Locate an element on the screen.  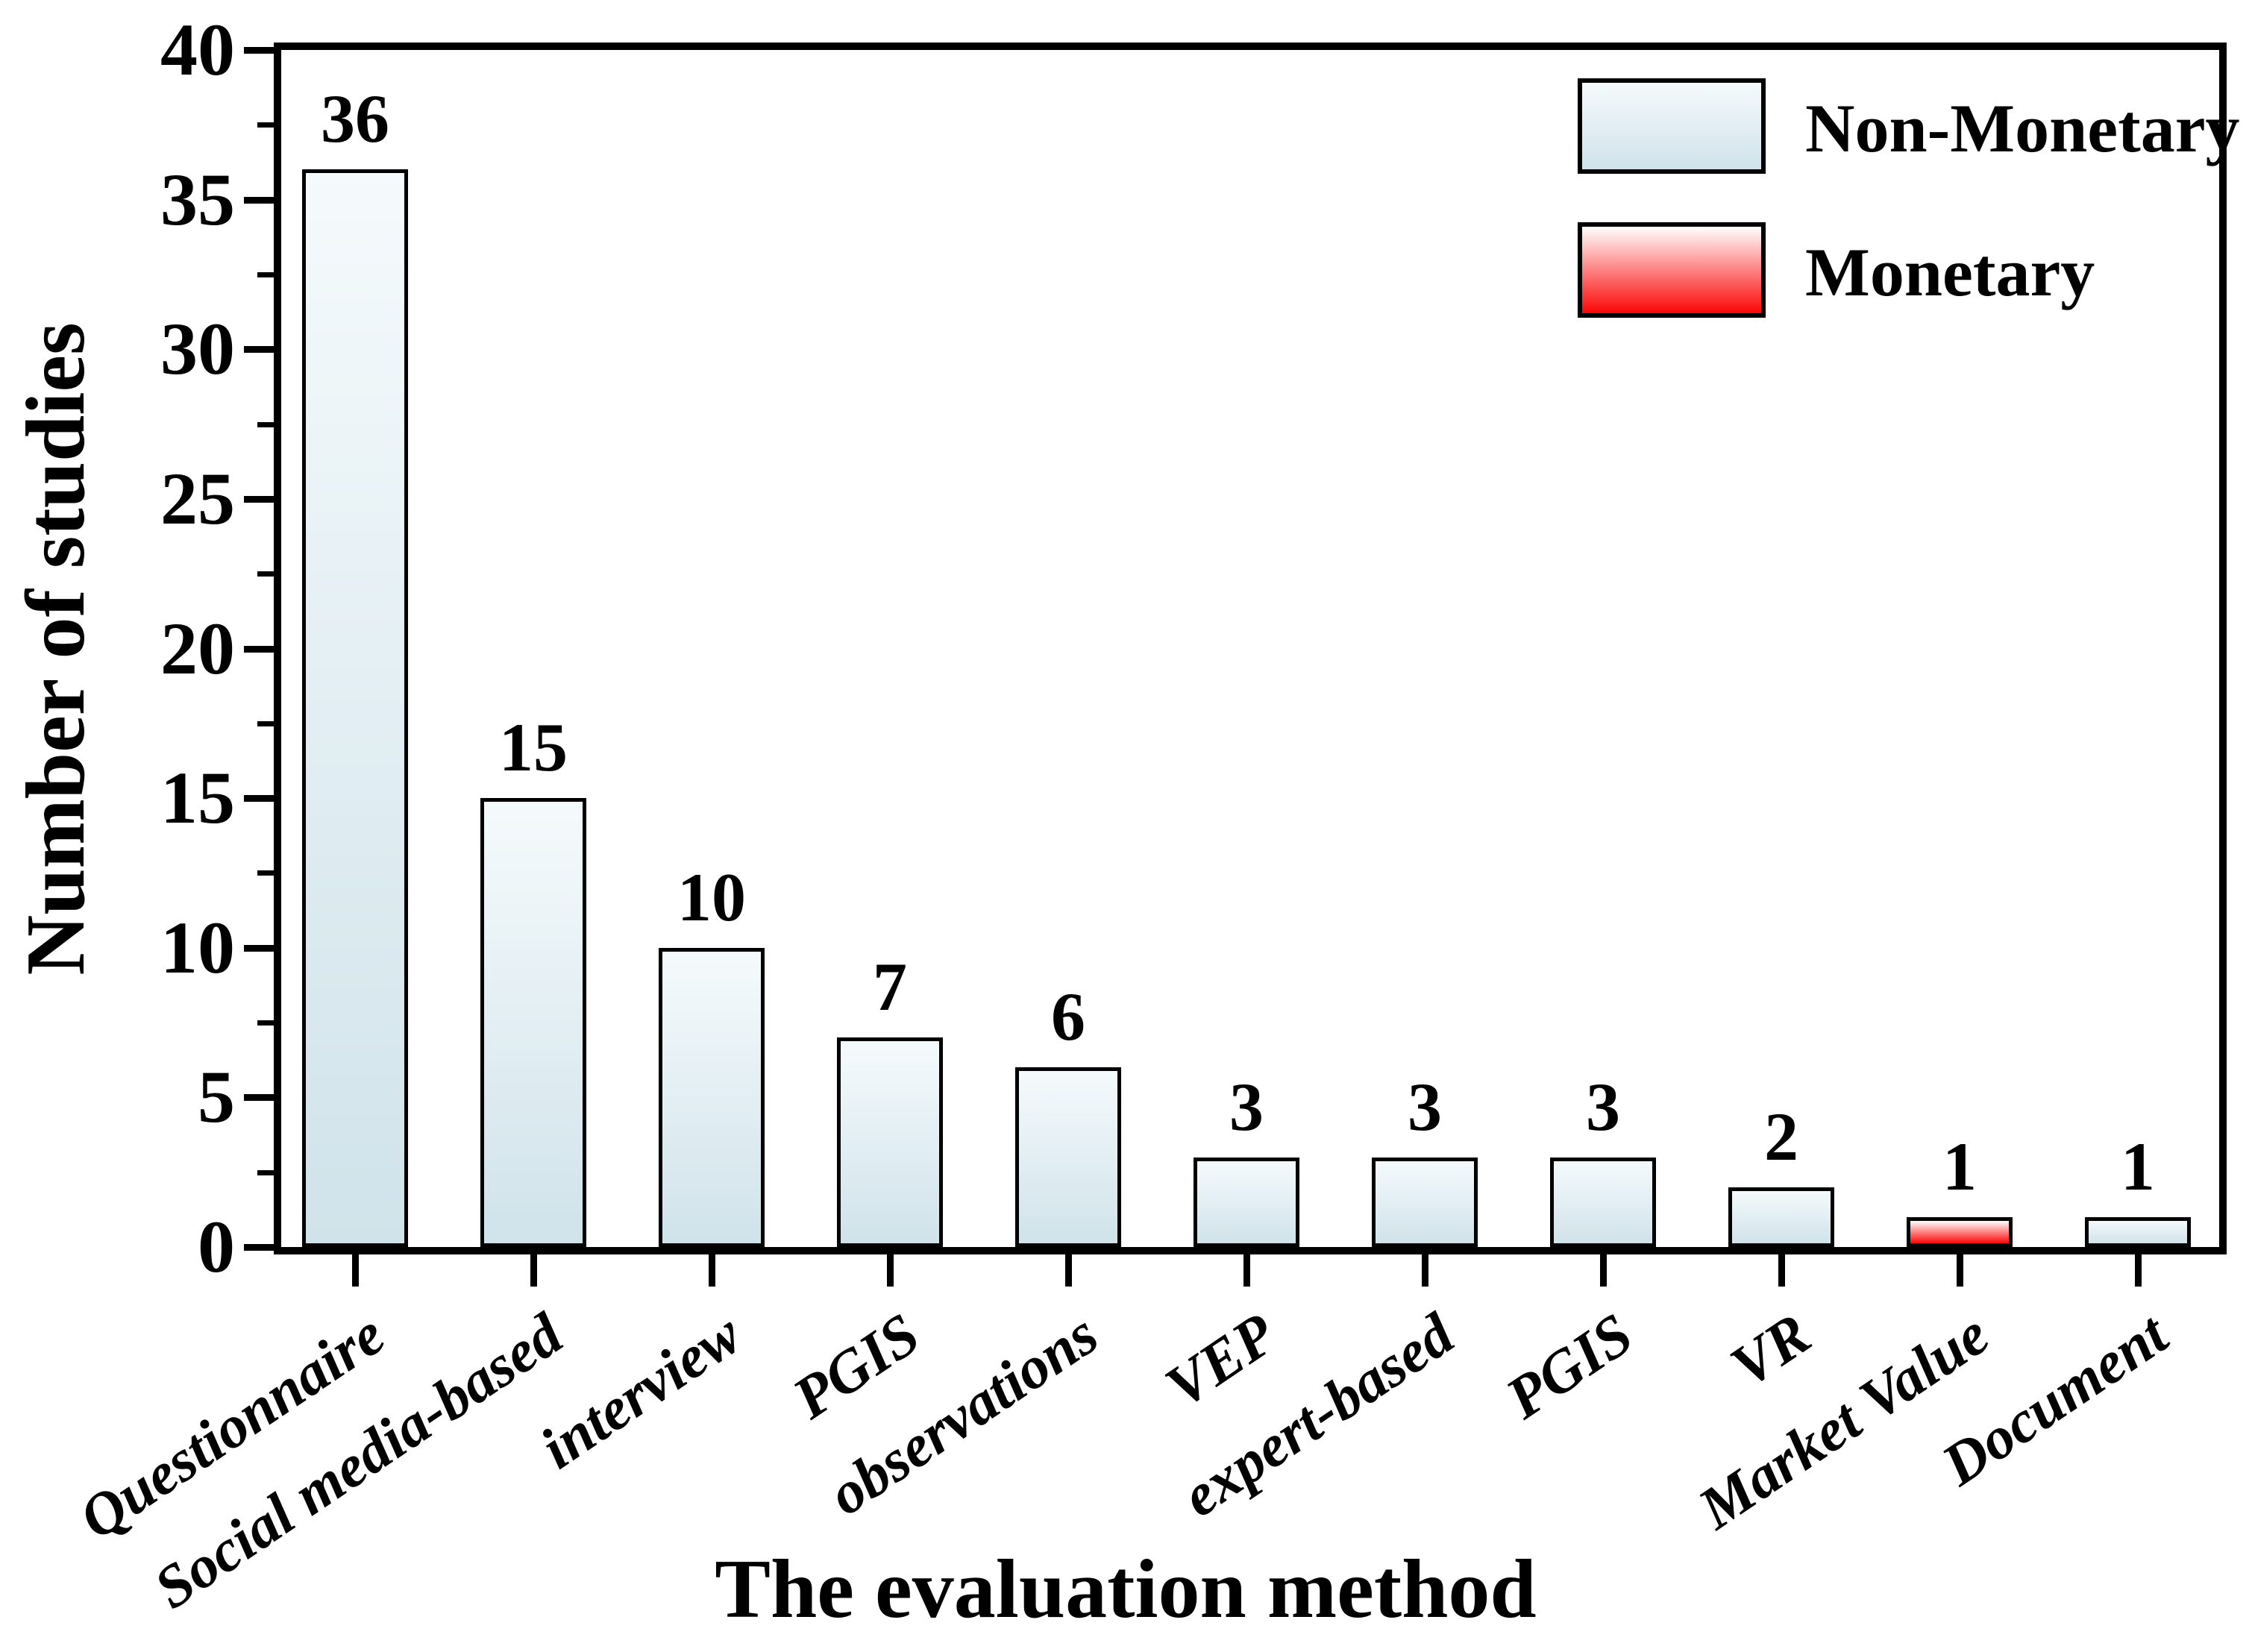
legend-label-monetary: Monetary is located at coordinates (1950, 272).